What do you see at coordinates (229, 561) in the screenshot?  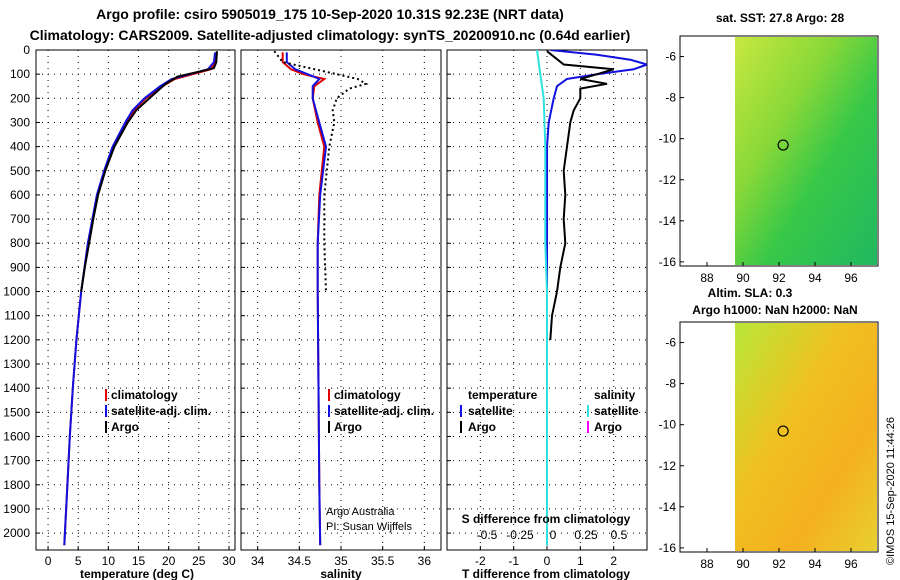 I see `x-tick-label: 30` at bounding box center [229, 561].